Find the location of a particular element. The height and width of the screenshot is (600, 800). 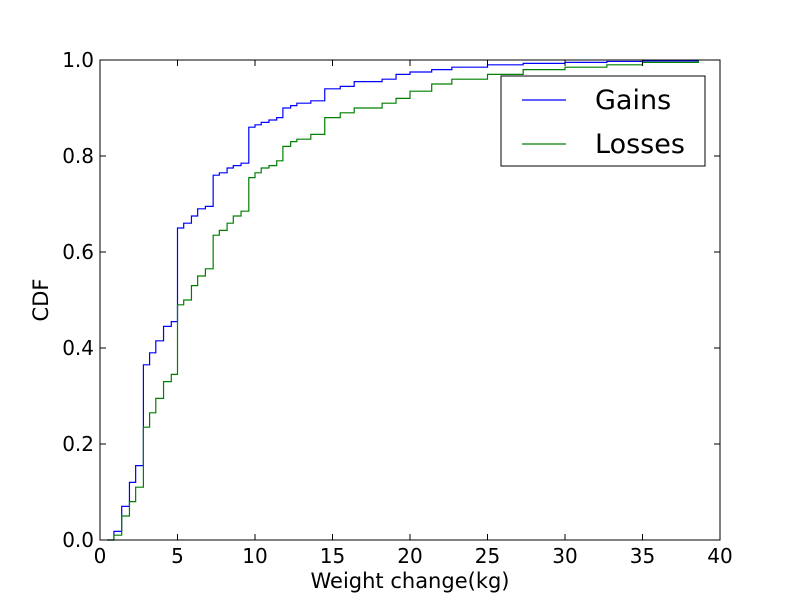

y-tick-label: 0.8 is located at coordinates (78, 156).